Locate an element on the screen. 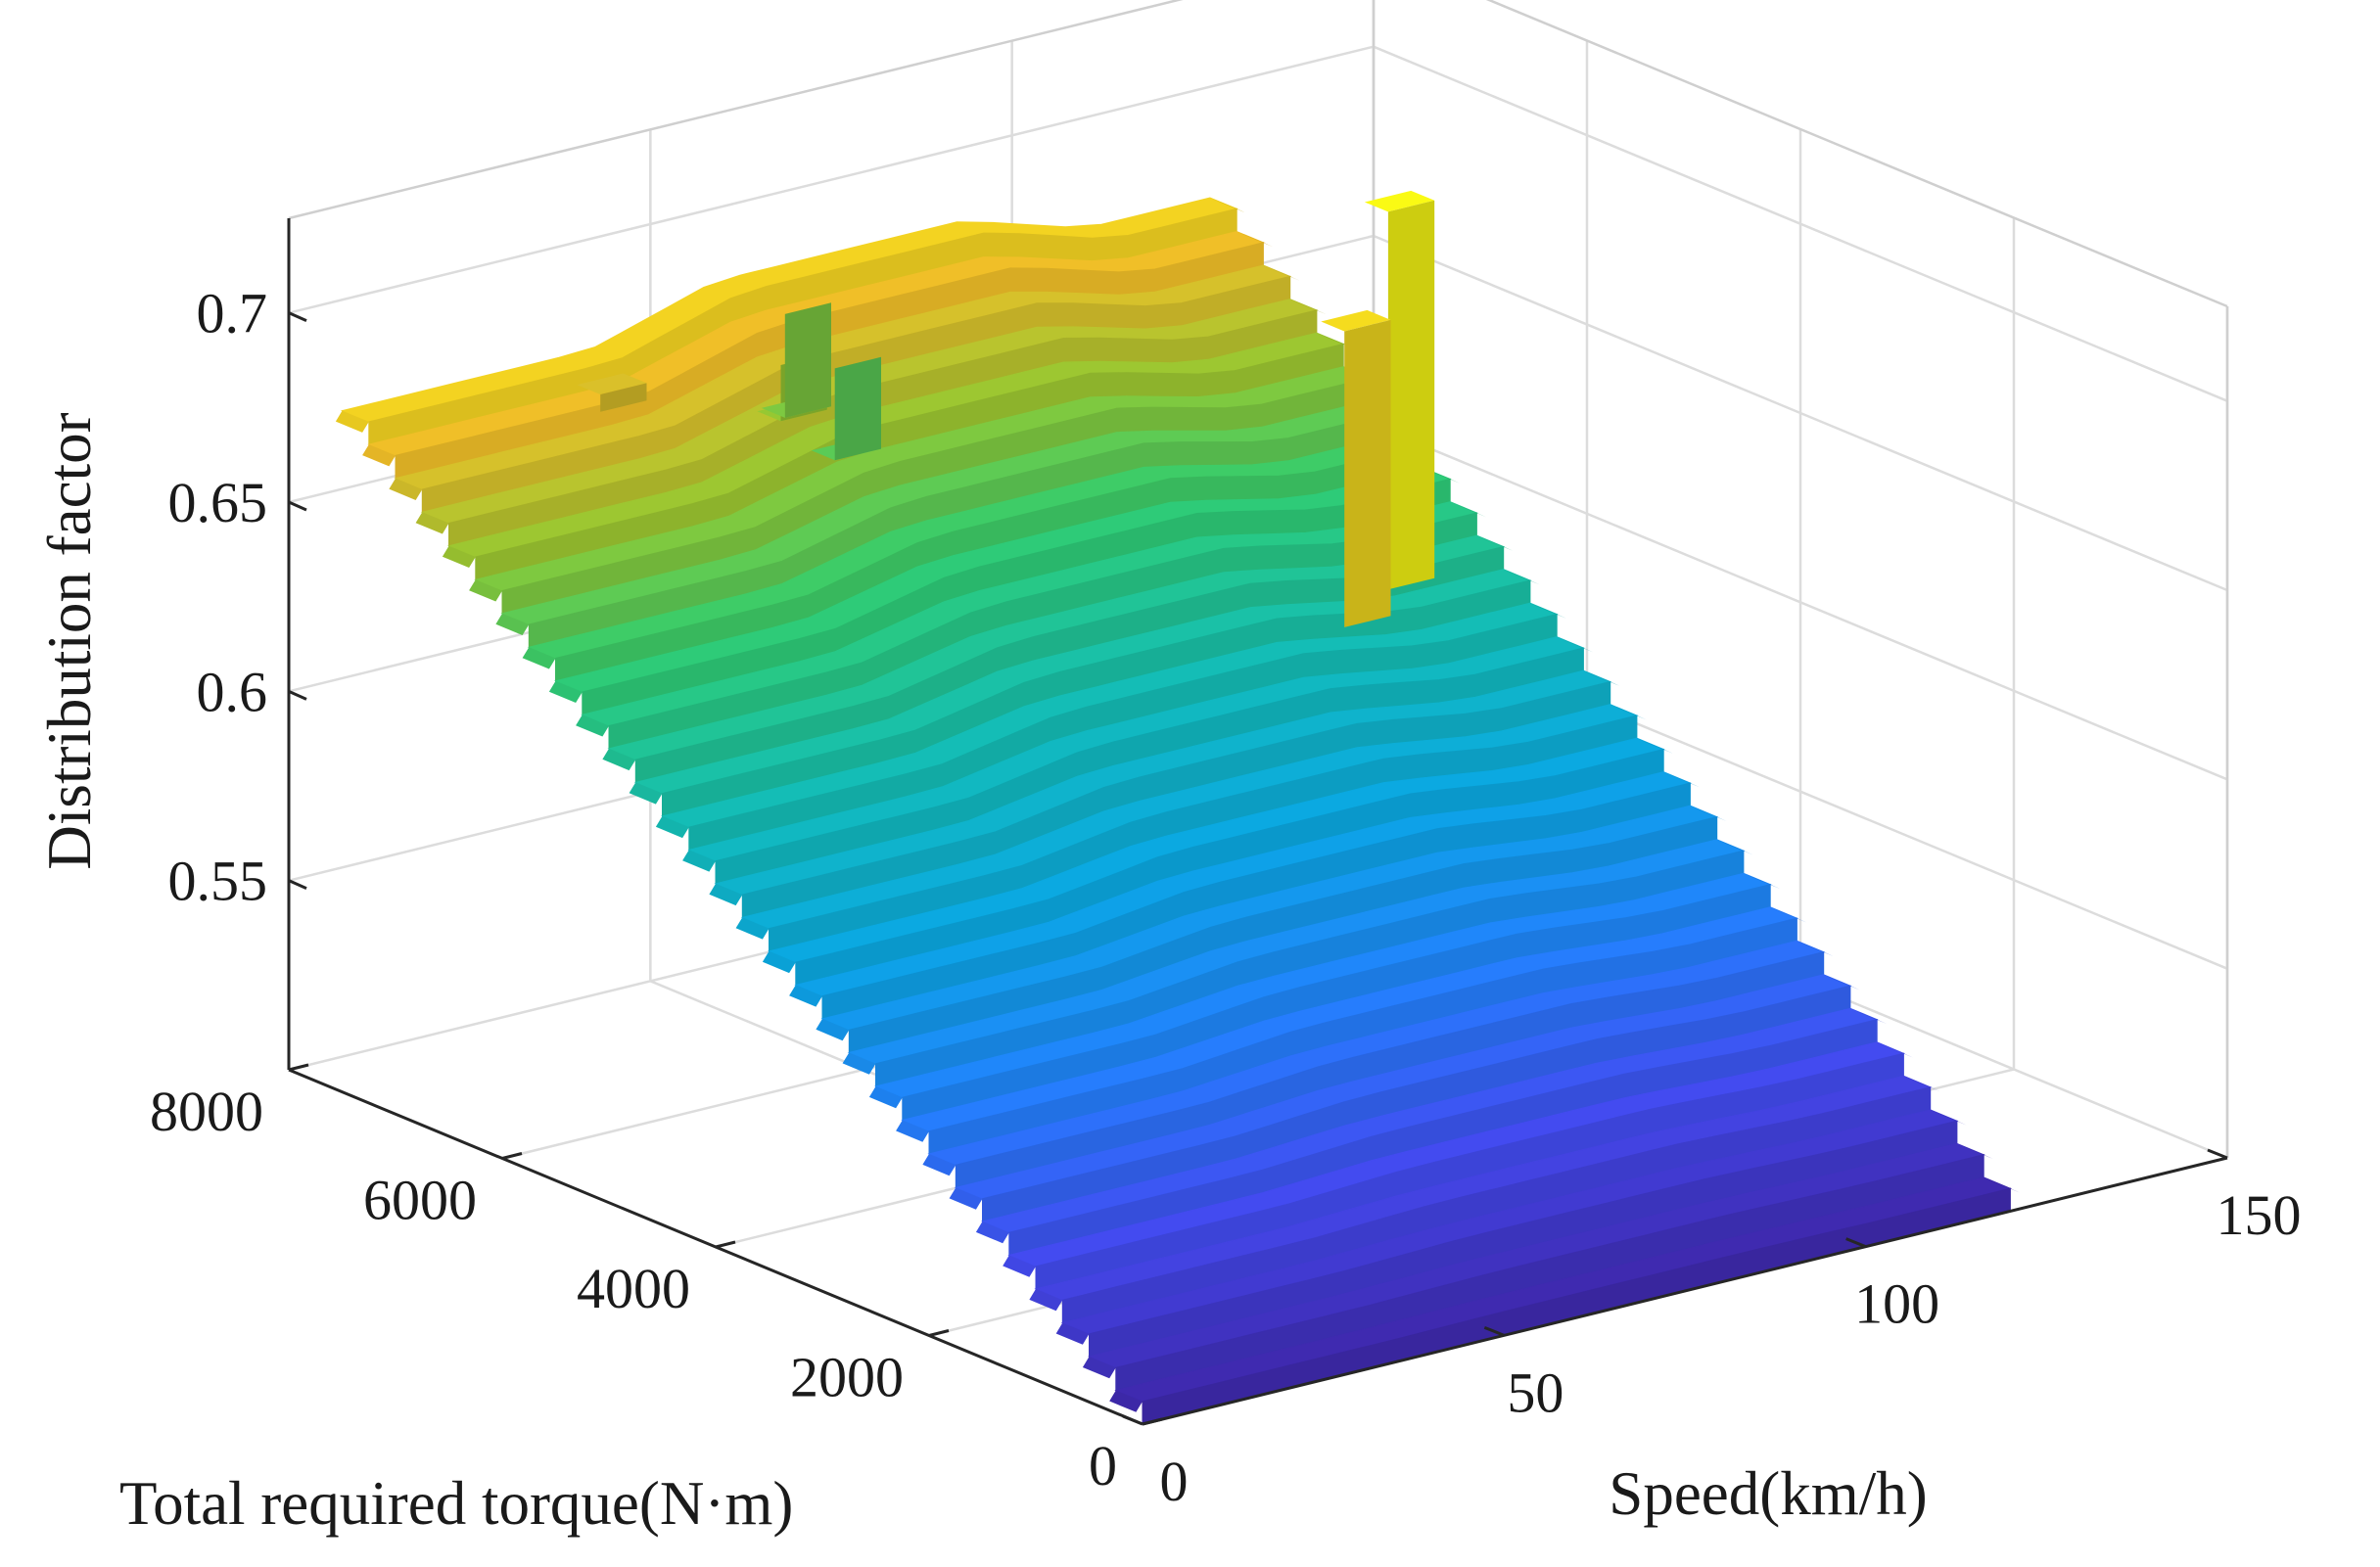 The image size is (2380, 1567). z-axis-title: Distribution factor is located at coordinates (69, 640).